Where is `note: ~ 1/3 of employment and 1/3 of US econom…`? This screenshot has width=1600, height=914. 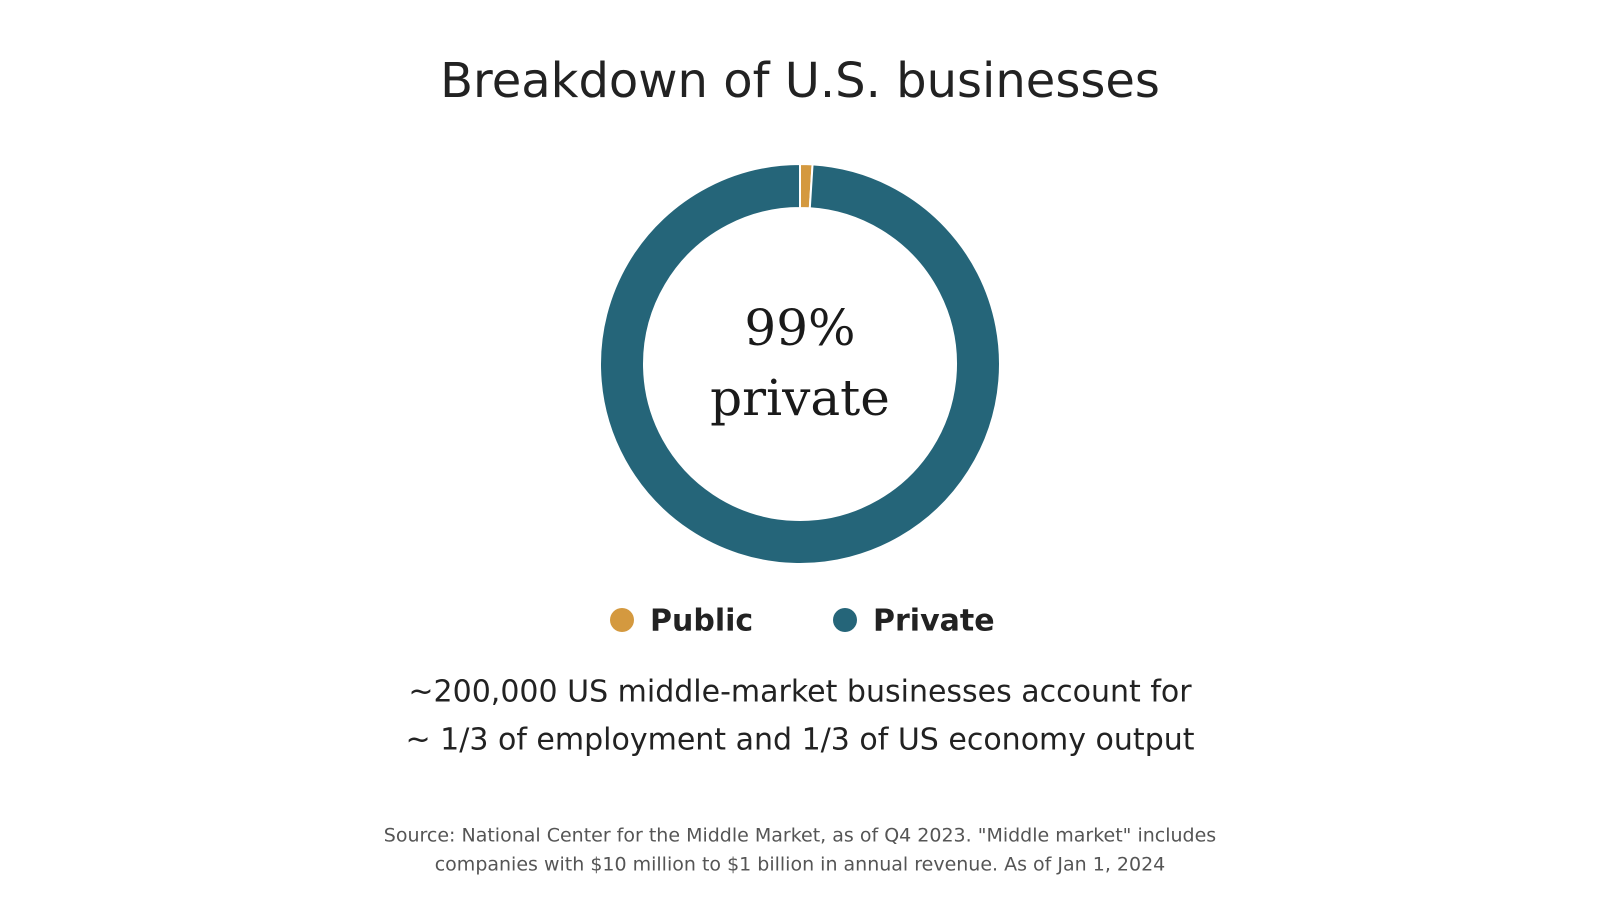
note: ~ 1/3 of employment and 1/3 of US econom… is located at coordinates (799, 740).